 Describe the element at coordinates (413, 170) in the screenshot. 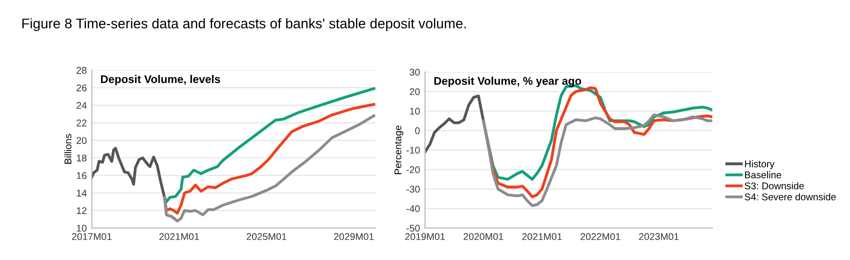

I see `y-tick-label: -20` at that location.